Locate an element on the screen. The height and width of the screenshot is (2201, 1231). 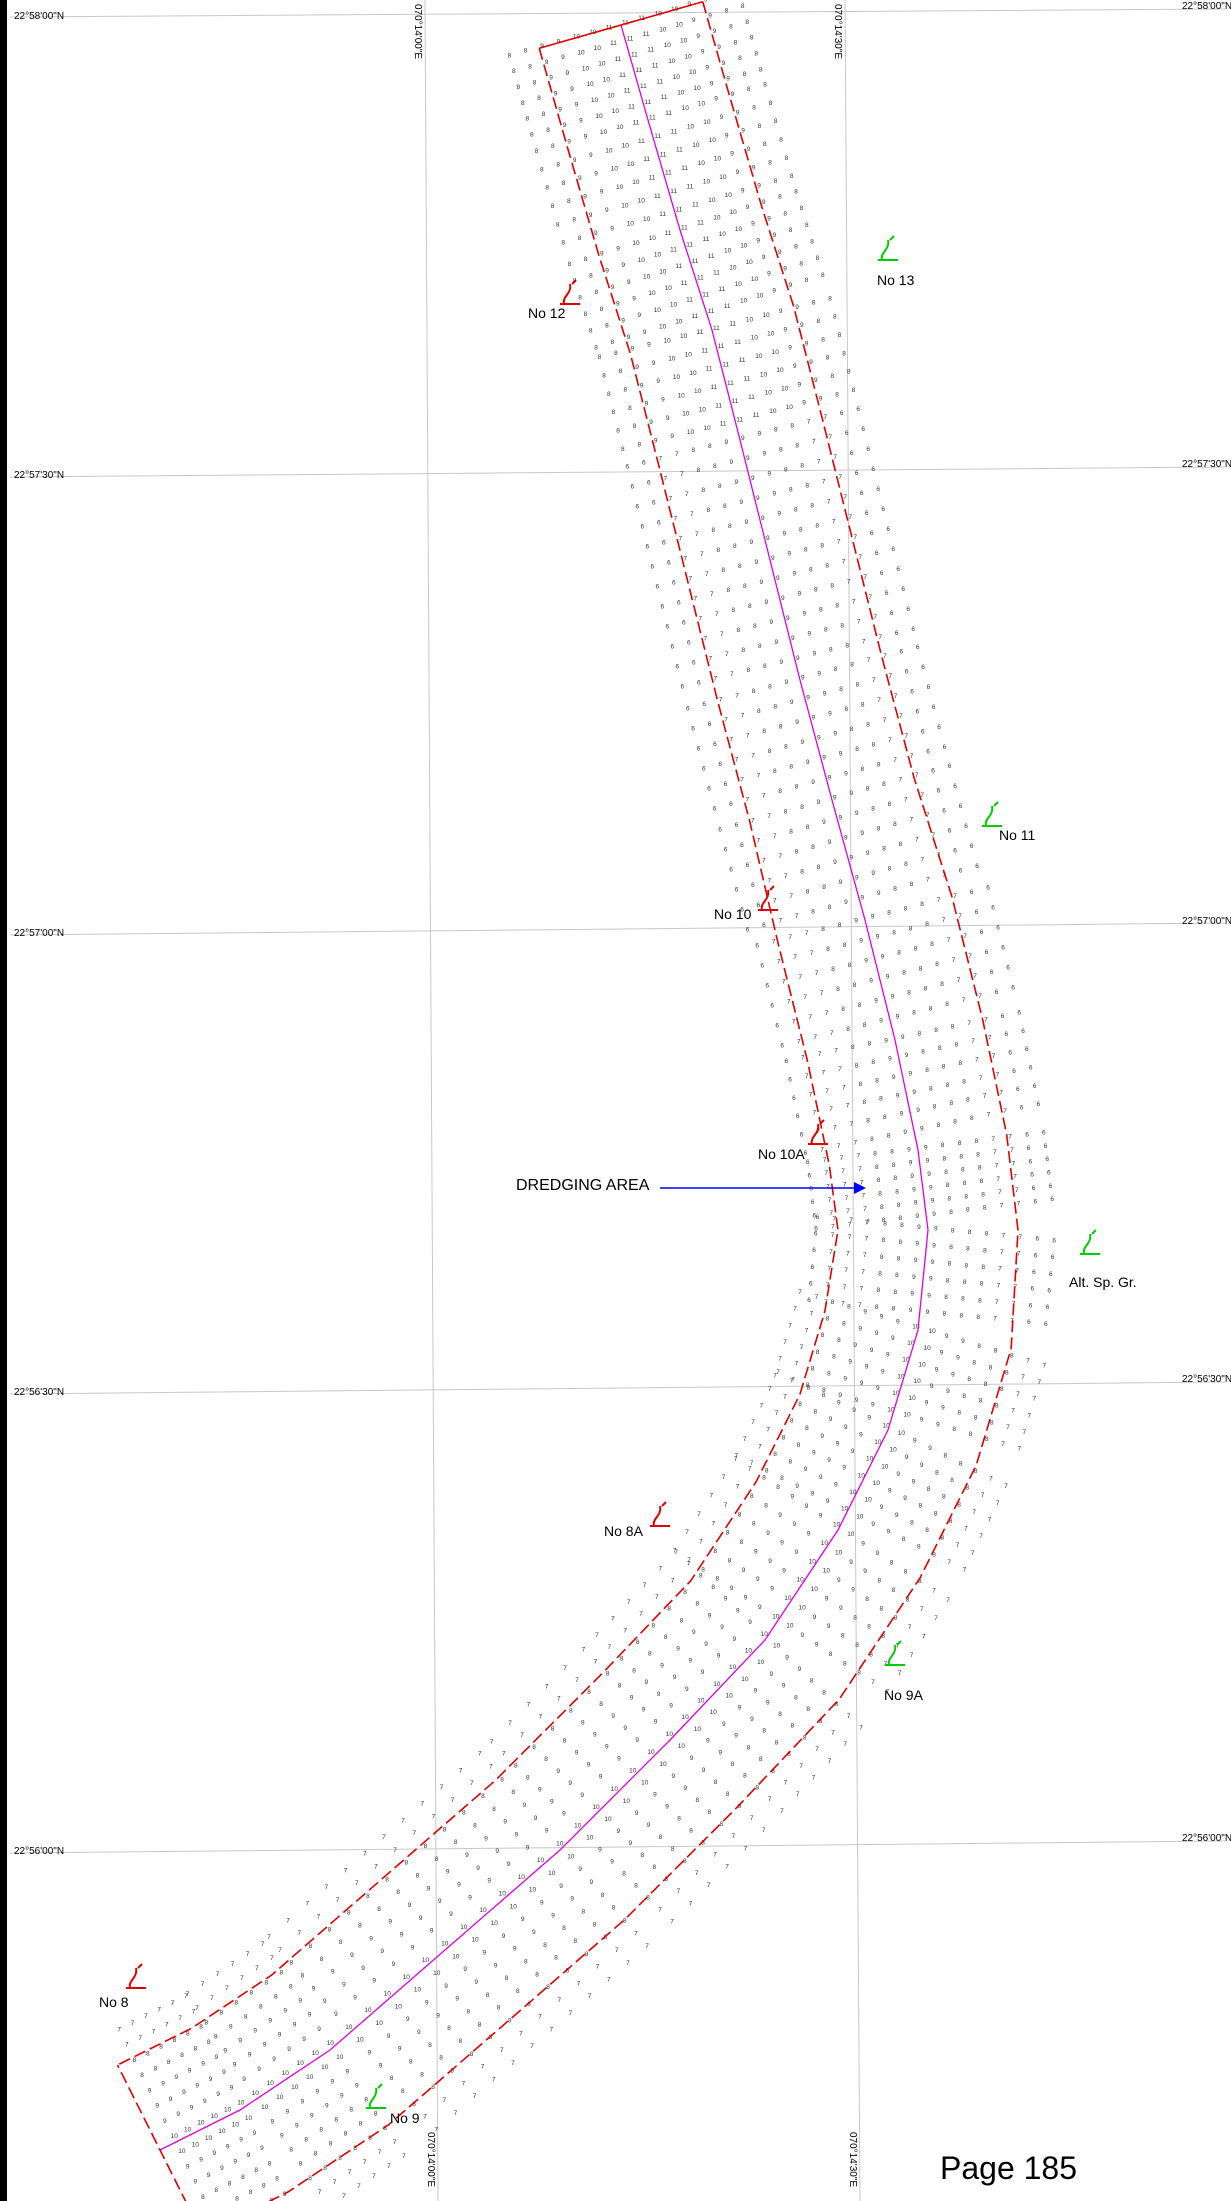
lon-label-bottom-1: 070°14'00"E is located at coordinates (430, 2160).